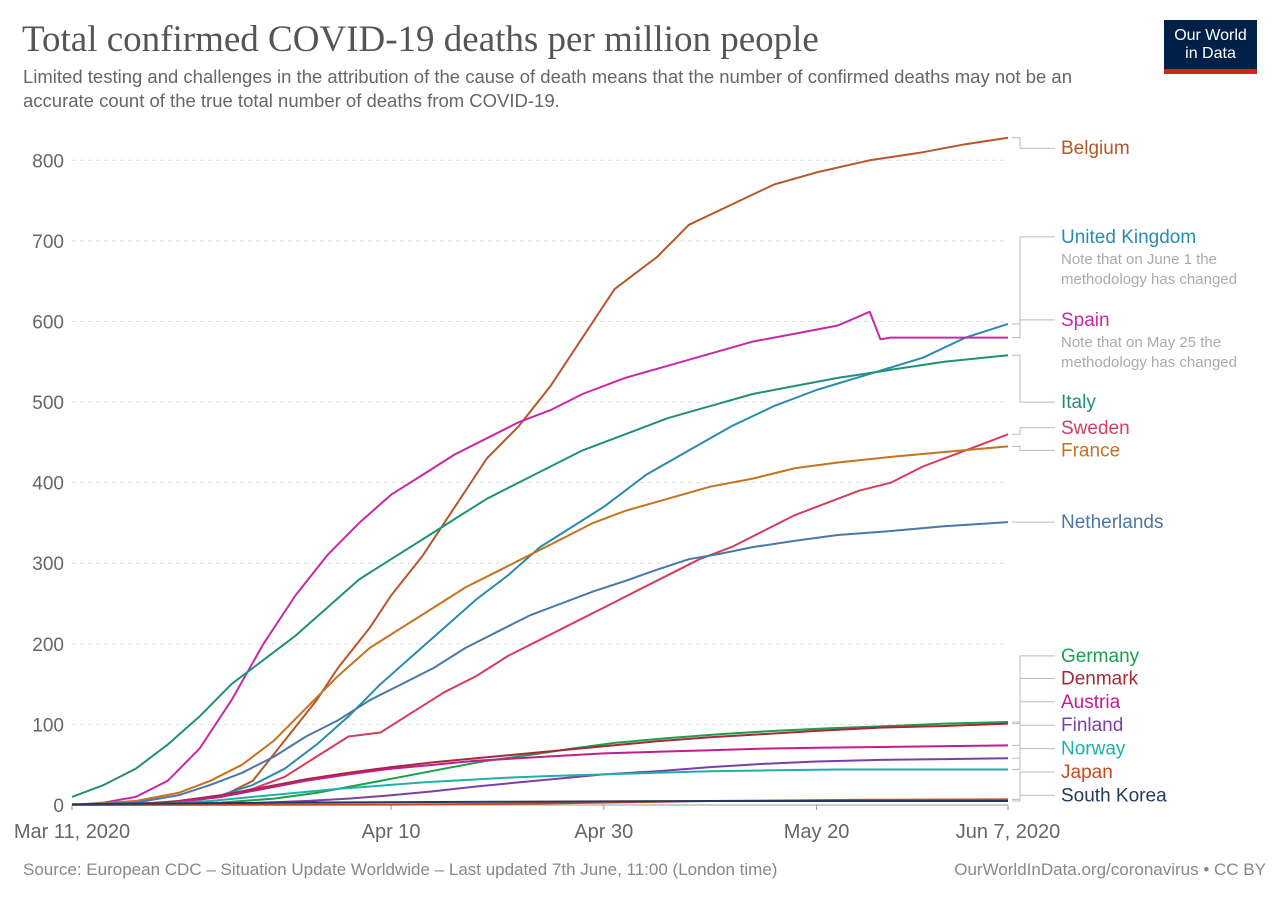 The width and height of the screenshot is (1280, 904). What do you see at coordinates (817, 832) in the screenshot?
I see `x-tick-label-3: May 20` at bounding box center [817, 832].